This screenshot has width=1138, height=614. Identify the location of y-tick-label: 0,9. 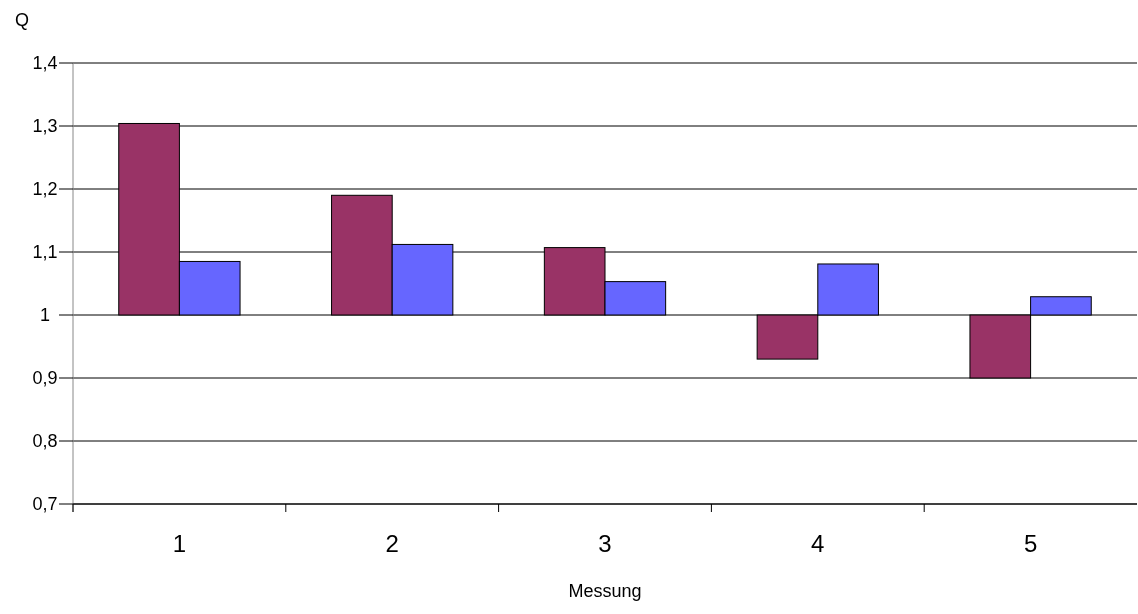
(45, 378).